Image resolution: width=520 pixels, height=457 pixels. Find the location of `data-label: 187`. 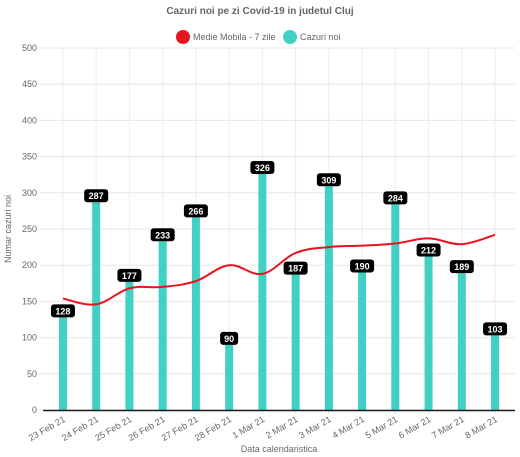

data-label: 187 is located at coordinates (295, 268).